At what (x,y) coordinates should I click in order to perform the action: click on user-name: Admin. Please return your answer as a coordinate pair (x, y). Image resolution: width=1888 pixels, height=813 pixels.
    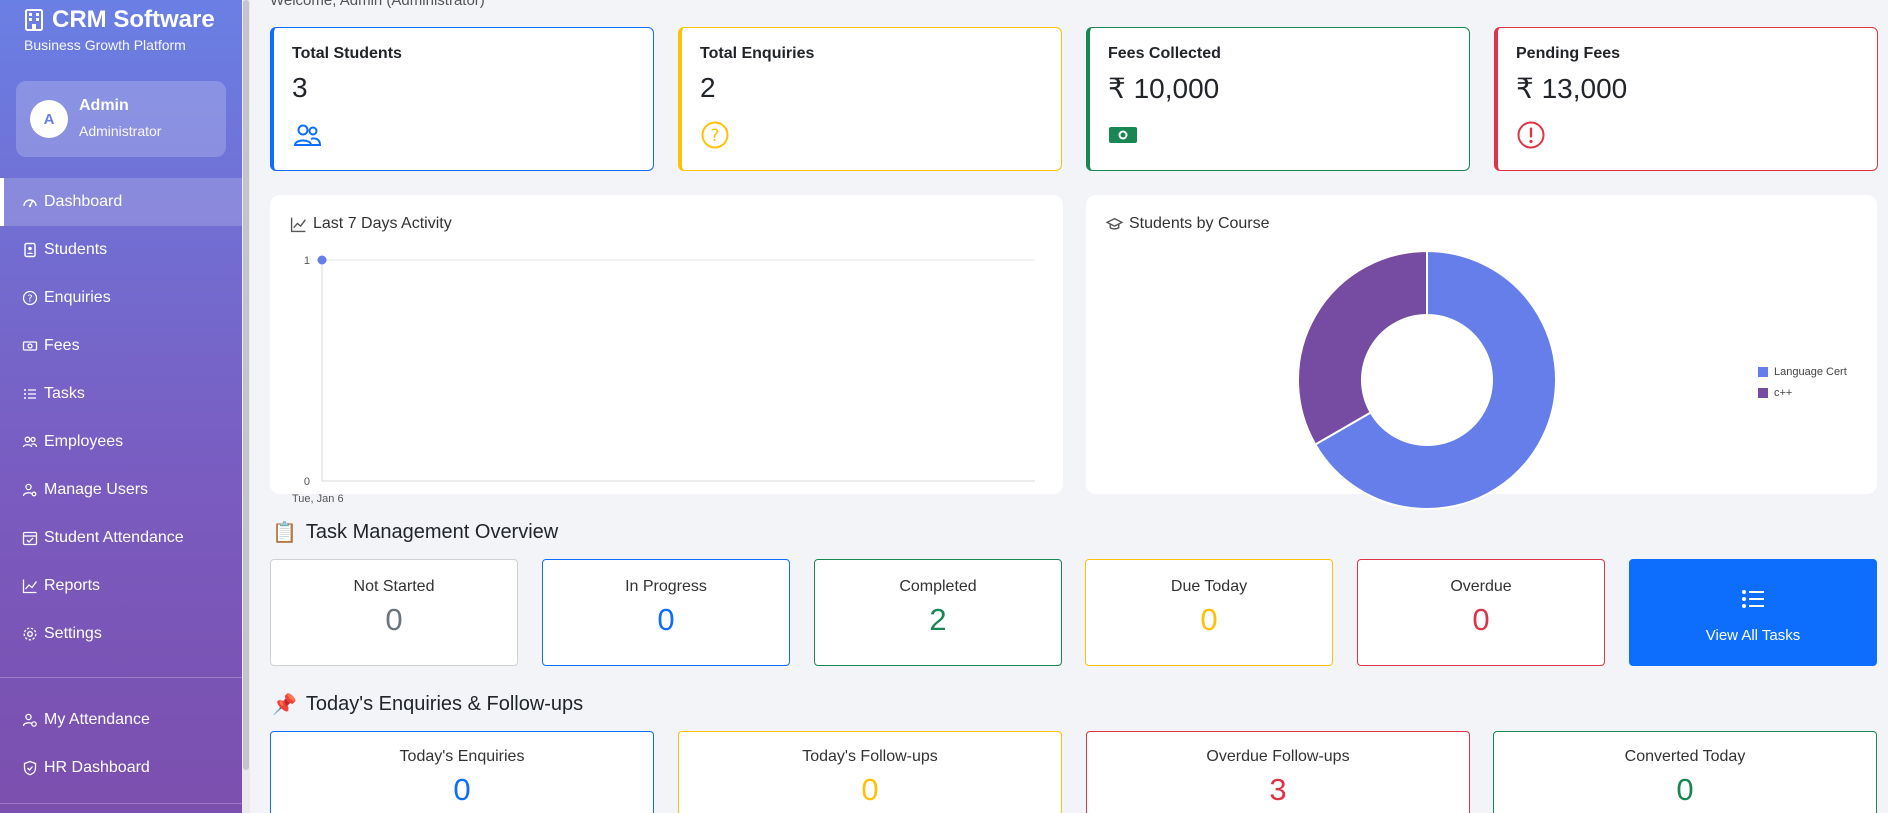
    Looking at the image, I should click on (104, 105).